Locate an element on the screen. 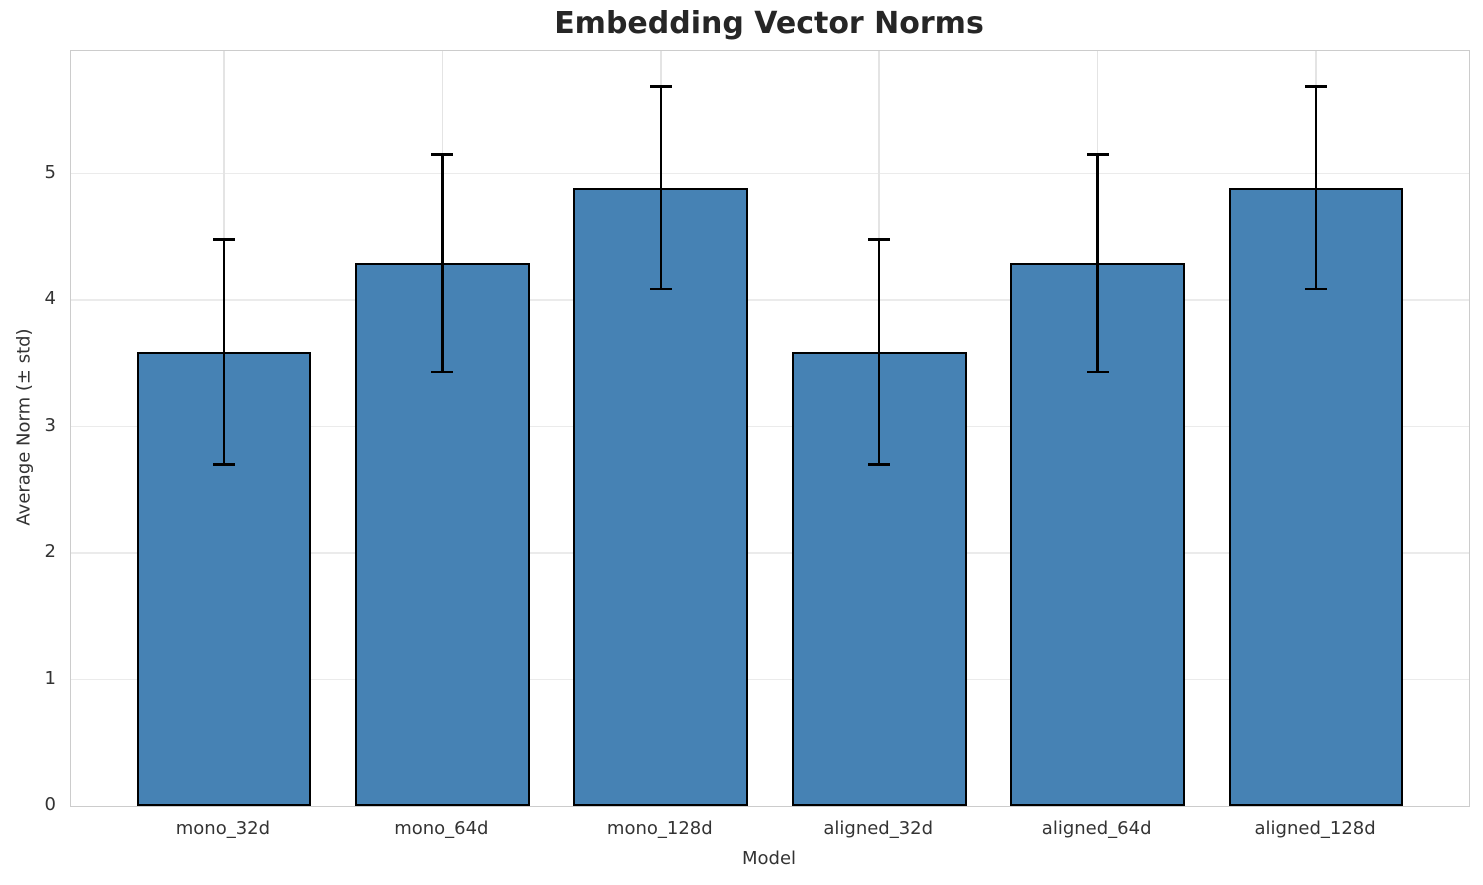 The width and height of the screenshot is (1483, 885). error-cap-bottom-mono_128d is located at coordinates (660, 288).